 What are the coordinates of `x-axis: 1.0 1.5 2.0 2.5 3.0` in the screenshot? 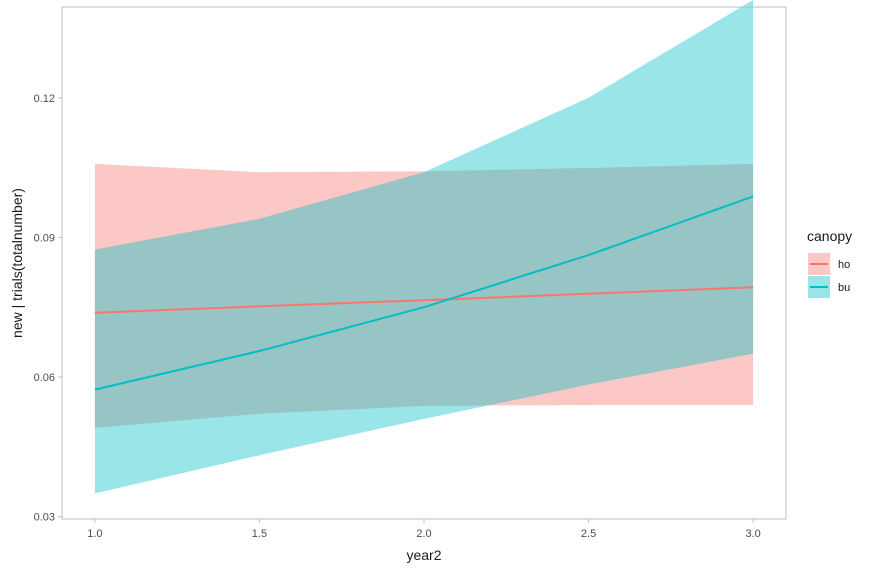 It's located at (424, 529).